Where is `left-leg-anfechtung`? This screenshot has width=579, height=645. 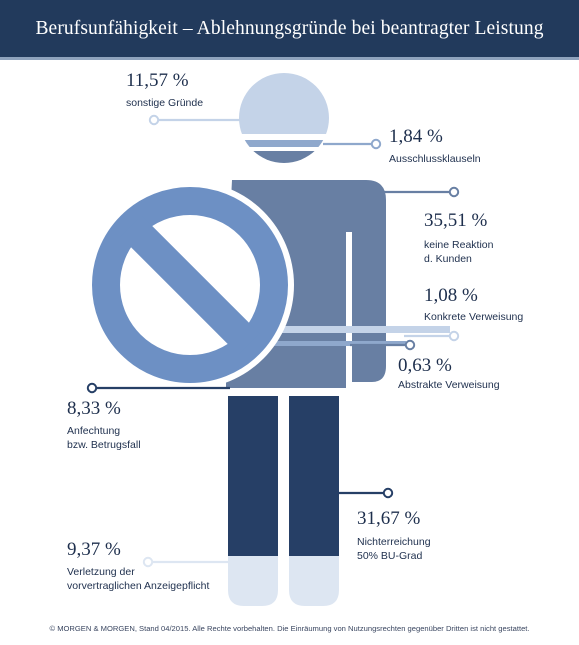 left-leg-anfechtung is located at coordinates (253, 476).